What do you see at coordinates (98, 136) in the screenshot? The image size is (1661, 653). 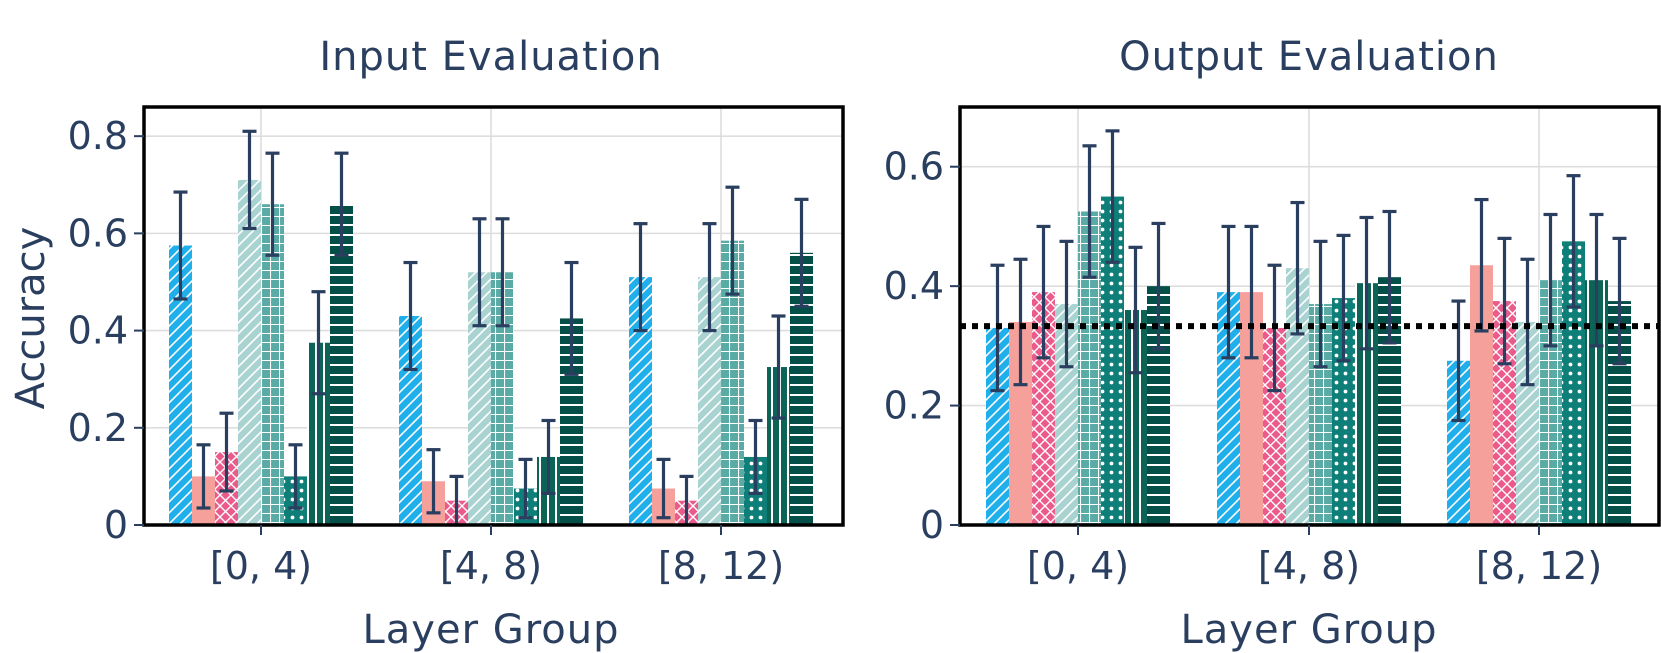 I see `y-tick-label: 0.8` at bounding box center [98, 136].